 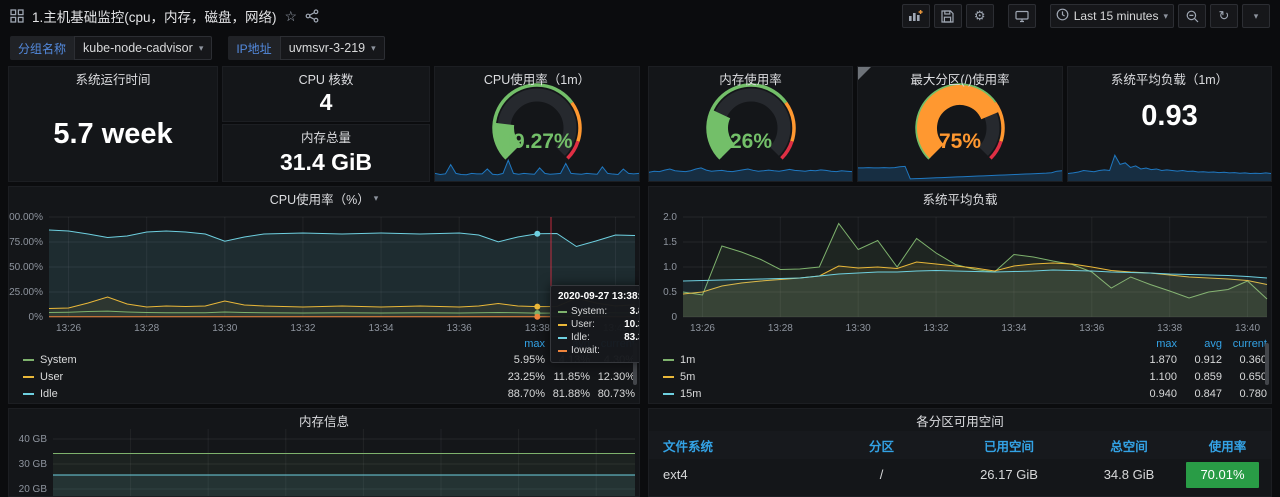 What do you see at coordinates (688, 359) in the screenshot?
I see `series-name: 1m` at bounding box center [688, 359].